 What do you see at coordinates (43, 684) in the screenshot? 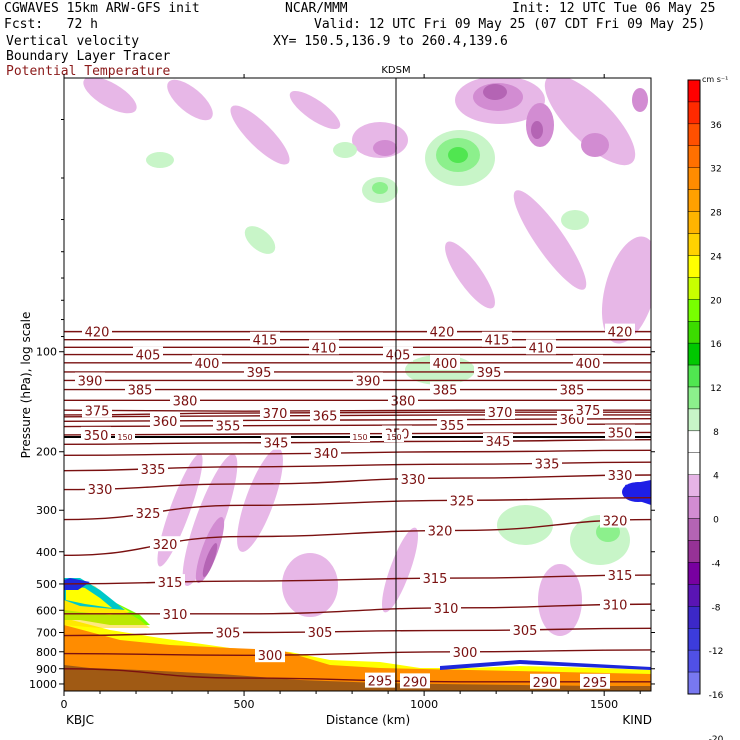
I see `y-tick-label: 1000` at bounding box center [43, 684].